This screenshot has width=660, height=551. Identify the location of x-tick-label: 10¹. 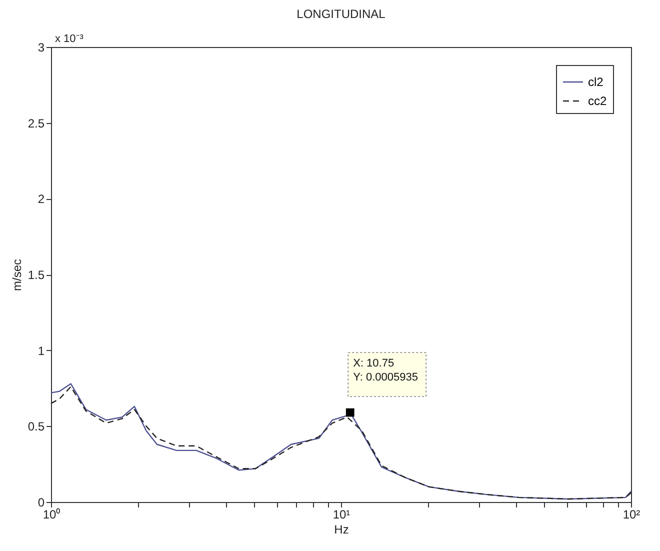
(341, 515).